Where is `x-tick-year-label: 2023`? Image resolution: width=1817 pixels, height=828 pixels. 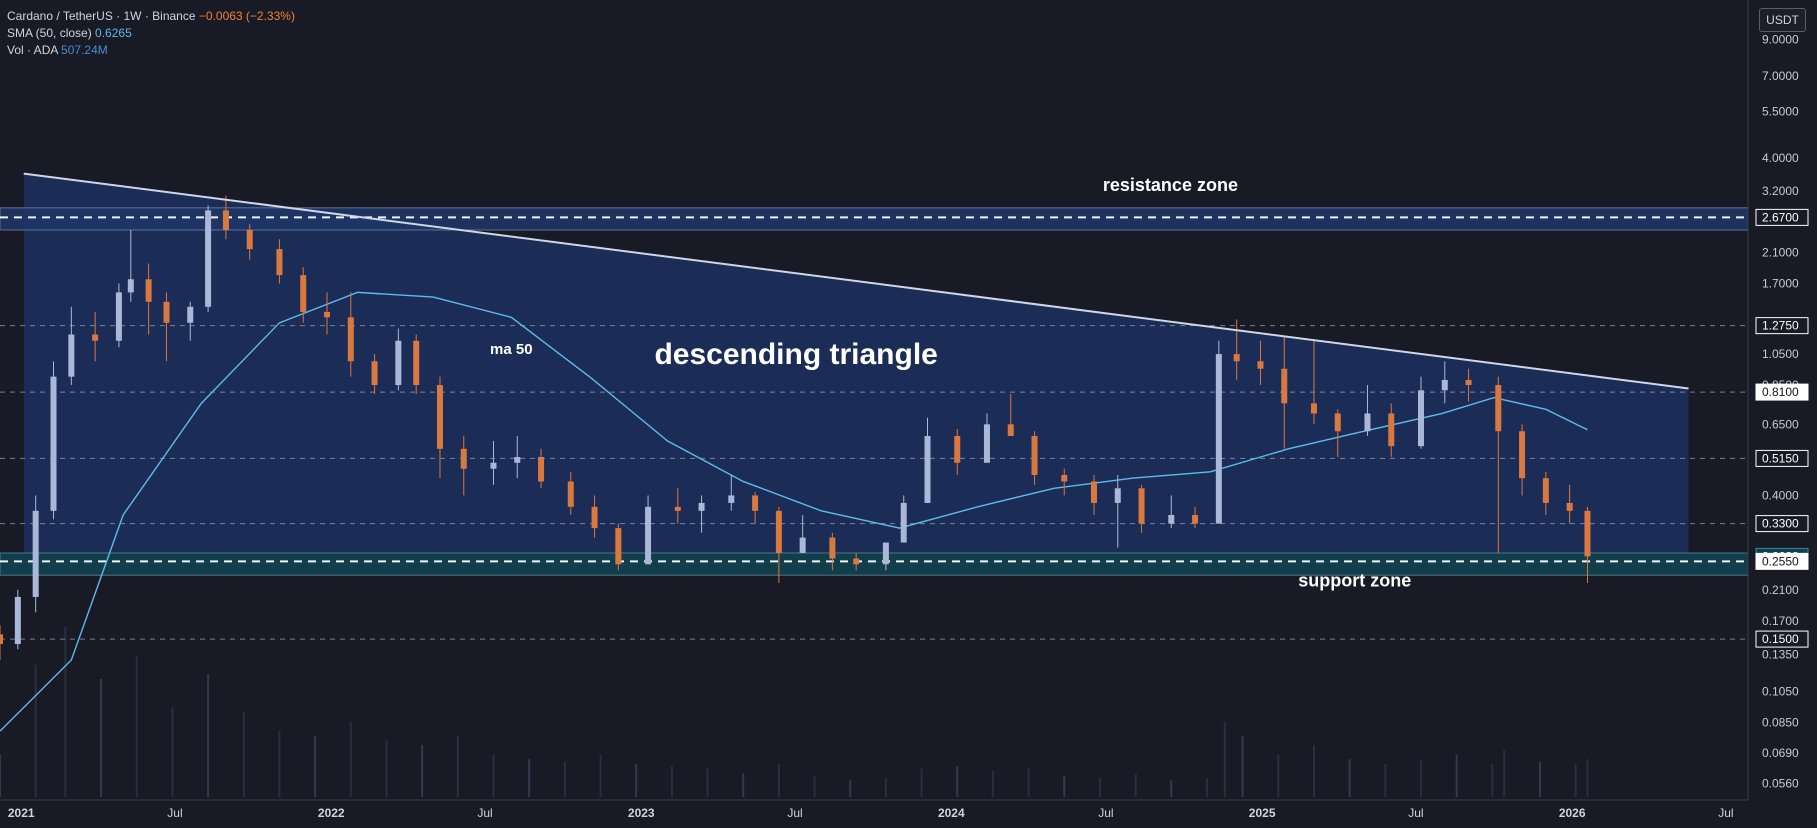
x-tick-year-label: 2023 is located at coordinates (641, 813).